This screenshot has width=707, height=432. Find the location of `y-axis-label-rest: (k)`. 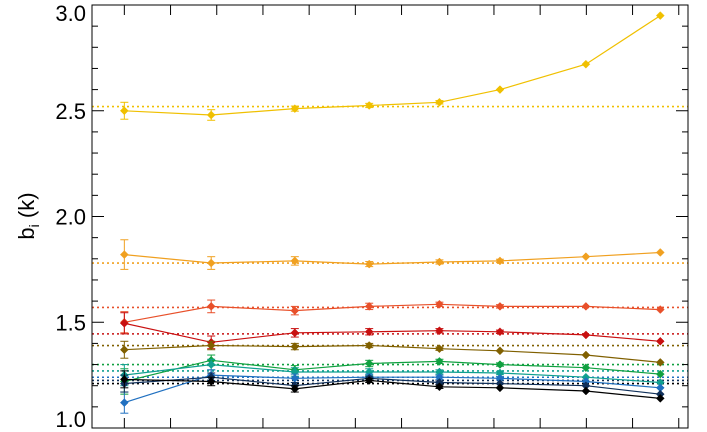

y-axis-label-rest: (k) is located at coordinates (26, 208).